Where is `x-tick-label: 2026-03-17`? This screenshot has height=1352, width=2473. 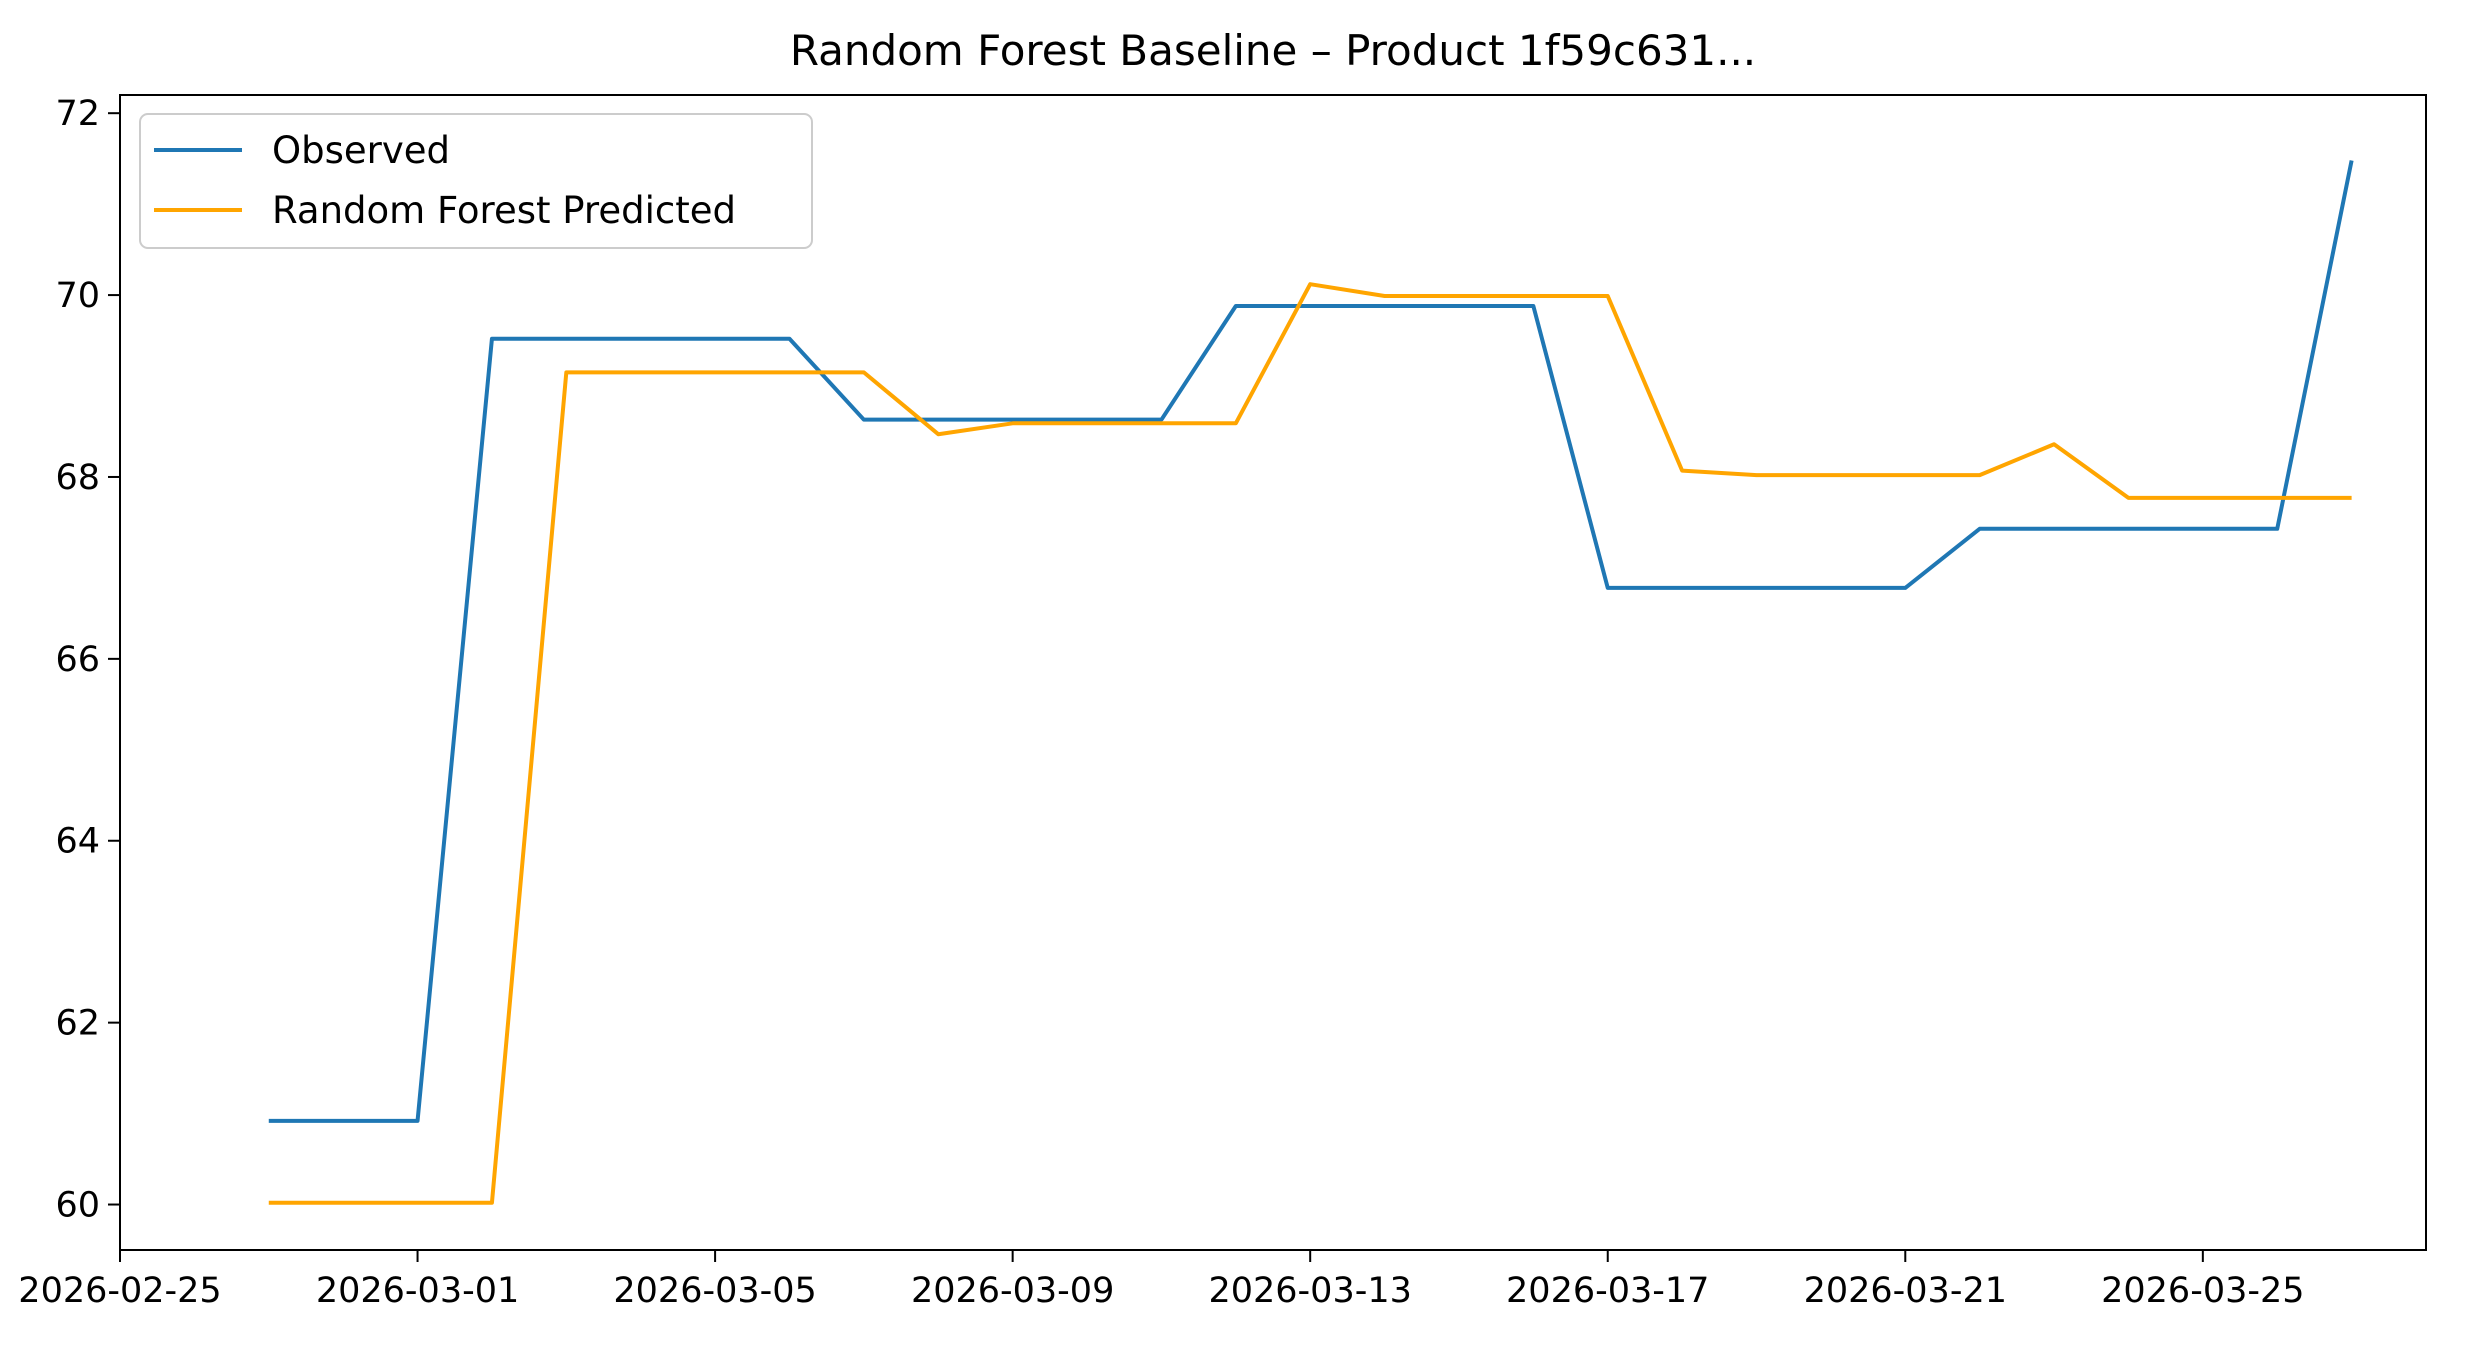
x-tick-label: 2026-03-17 is located at coordinates (1607, 1291).